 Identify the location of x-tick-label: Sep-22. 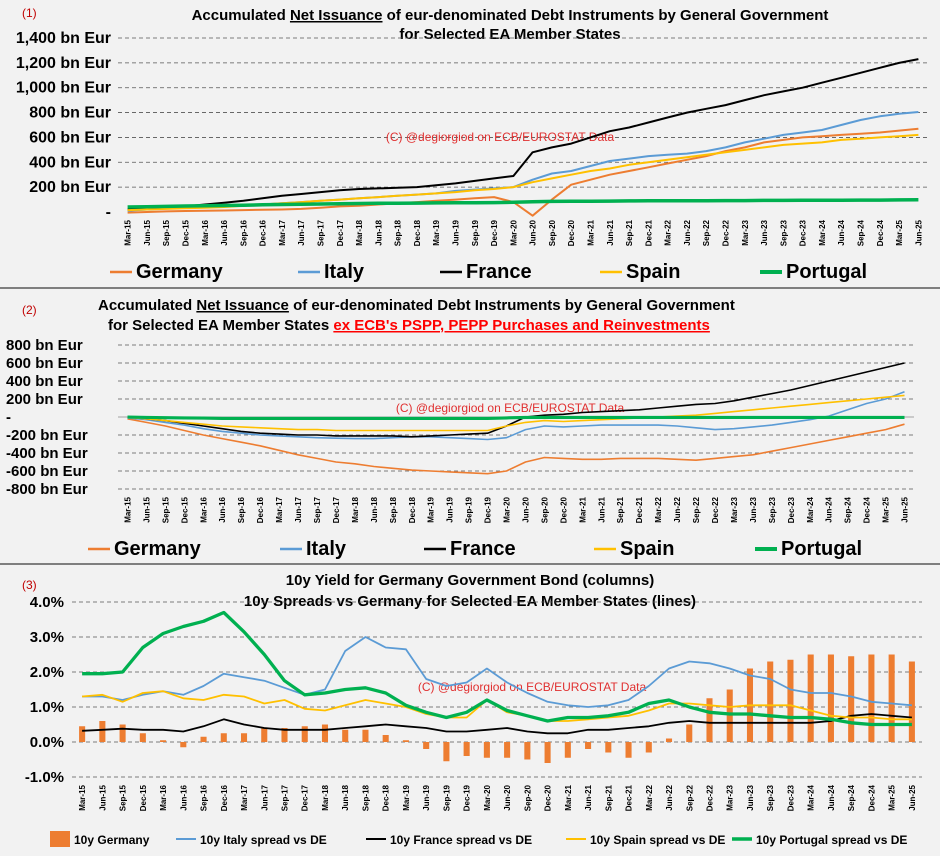
(689, 797).